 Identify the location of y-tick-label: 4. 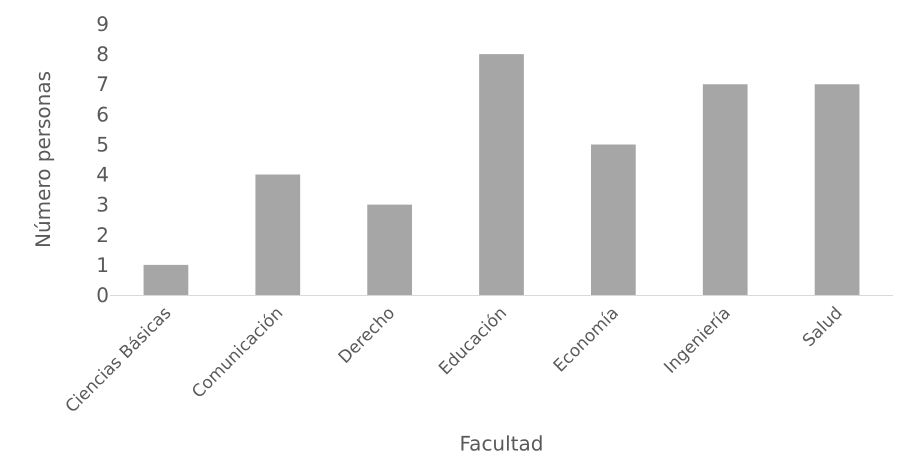
(102, 174).